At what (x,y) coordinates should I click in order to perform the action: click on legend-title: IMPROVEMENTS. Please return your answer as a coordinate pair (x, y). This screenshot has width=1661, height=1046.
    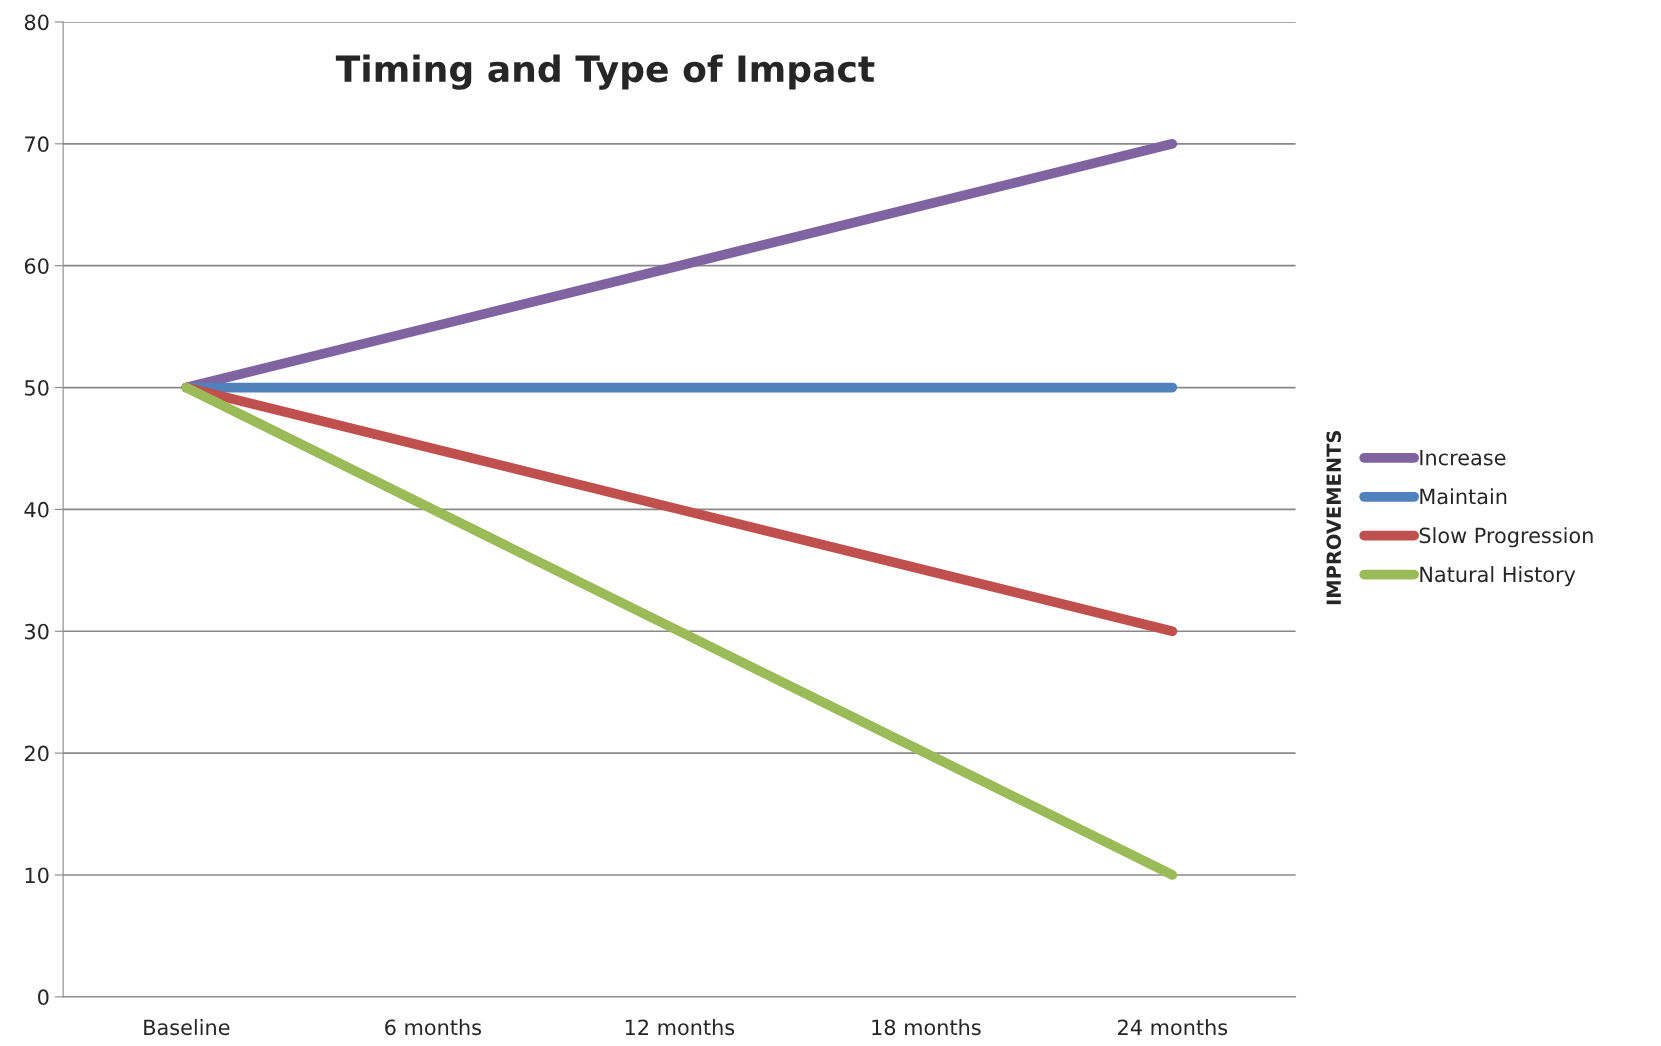
    Looking at the image, I should click on (1334, 518).